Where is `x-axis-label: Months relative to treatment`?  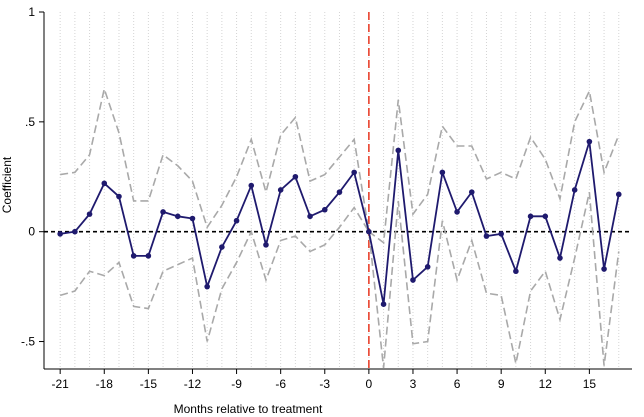 x-axis-label: Months relative to treatment is located at coordinates (248, 409).